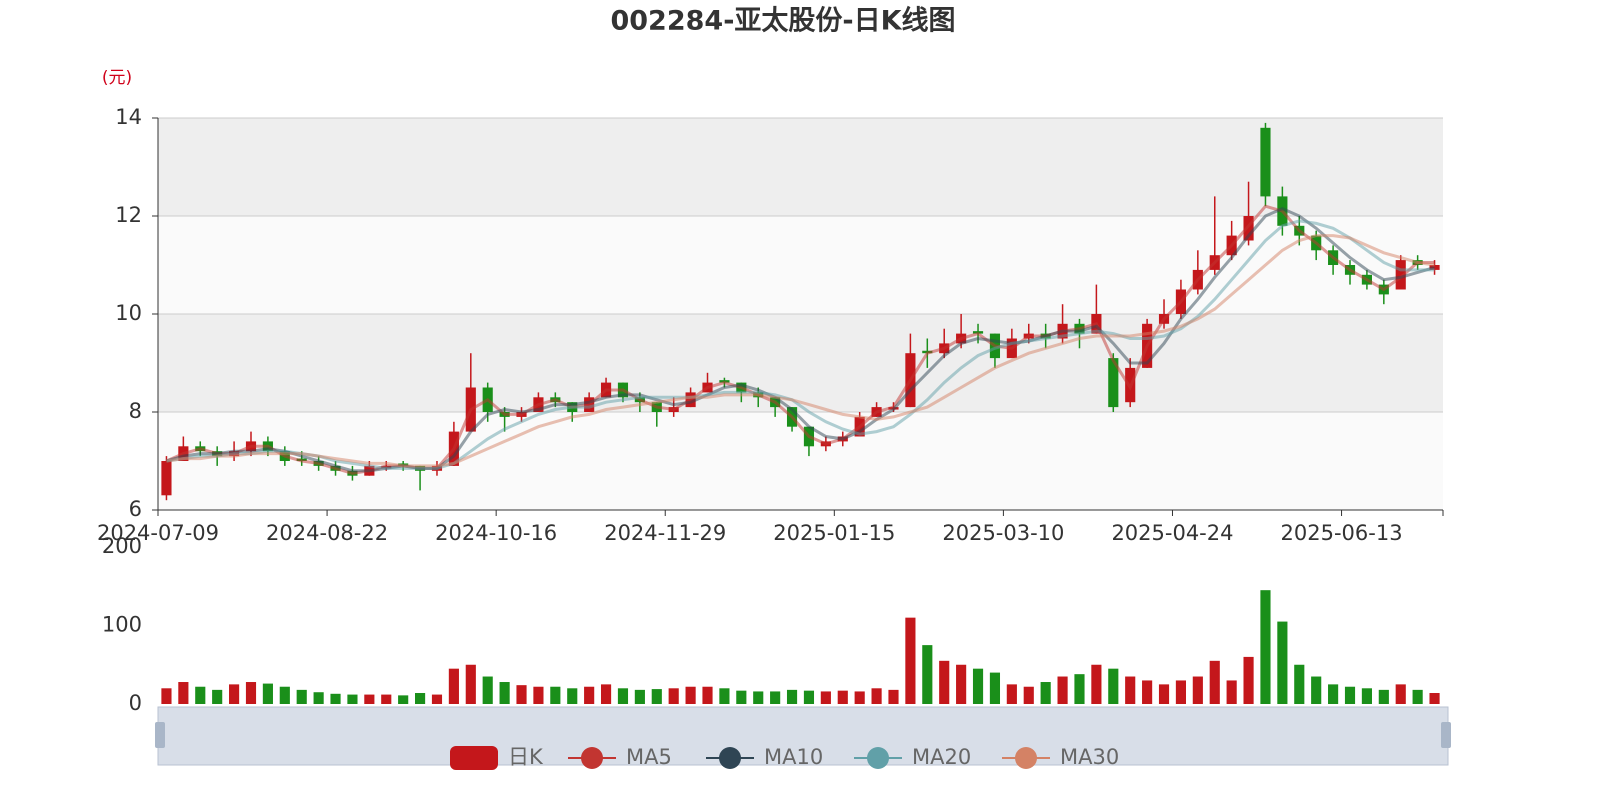 Image resolution: width=1600 pixels, height=804 pixels. I want to click on y-tick-label: 10, so click(128, 313).